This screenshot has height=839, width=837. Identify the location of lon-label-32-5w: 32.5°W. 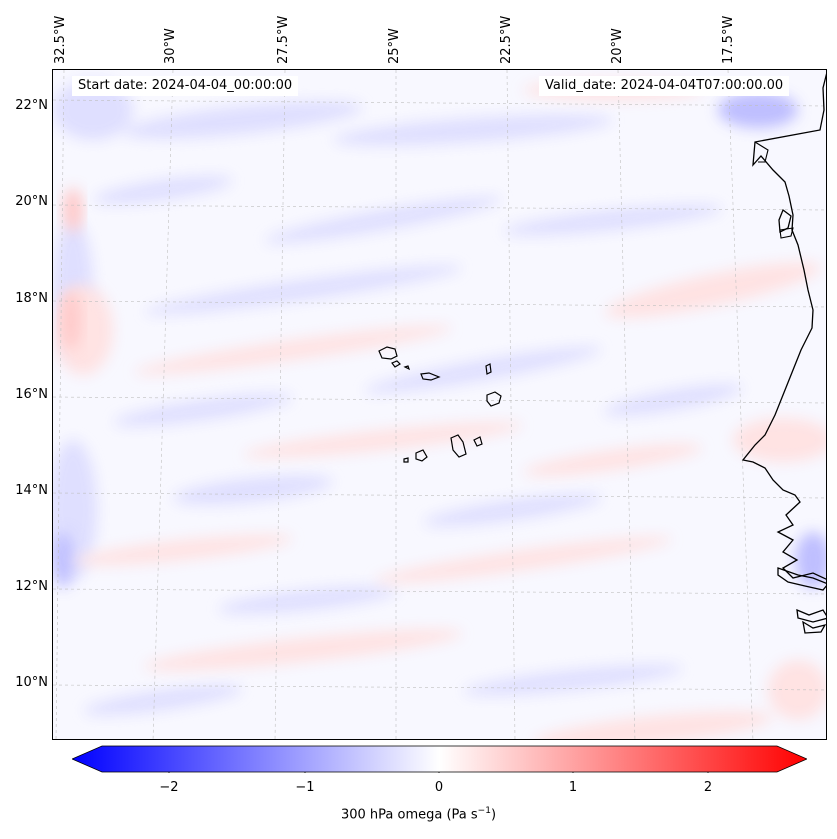
(60, 39).